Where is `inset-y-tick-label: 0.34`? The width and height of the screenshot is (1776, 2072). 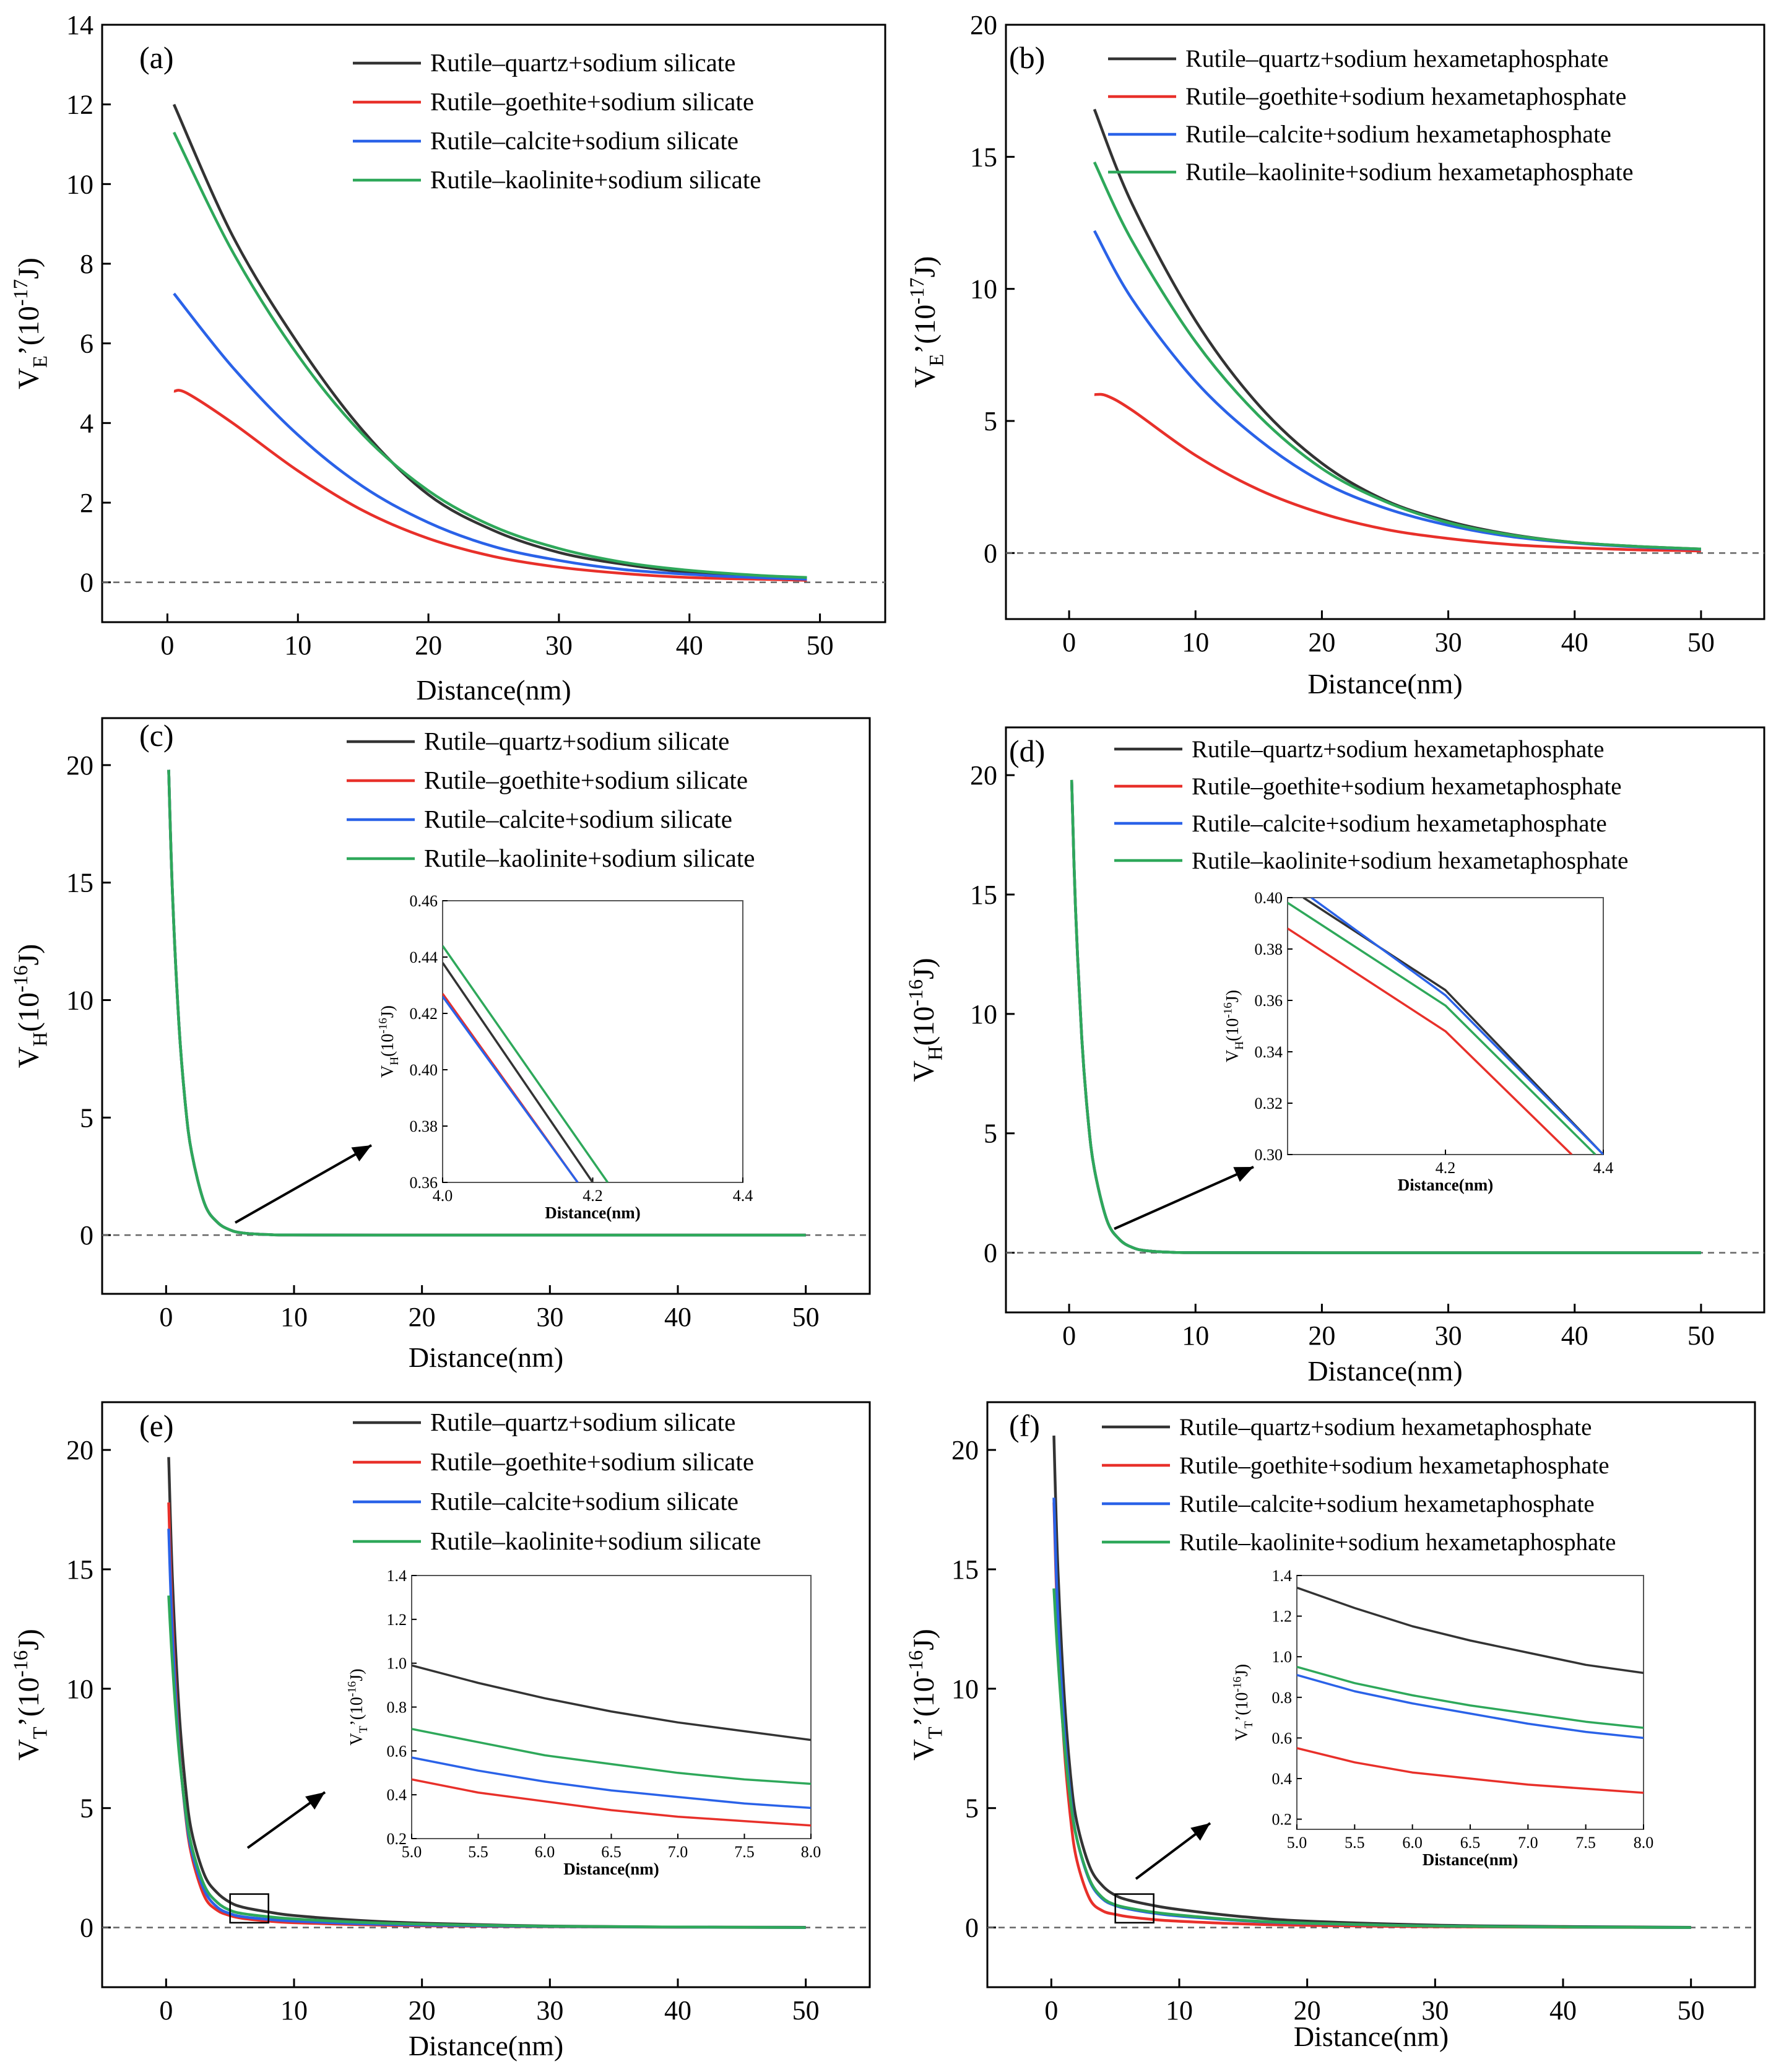 inset-y-tick-label: 0.34 is located at coordinates (1269, 1052).